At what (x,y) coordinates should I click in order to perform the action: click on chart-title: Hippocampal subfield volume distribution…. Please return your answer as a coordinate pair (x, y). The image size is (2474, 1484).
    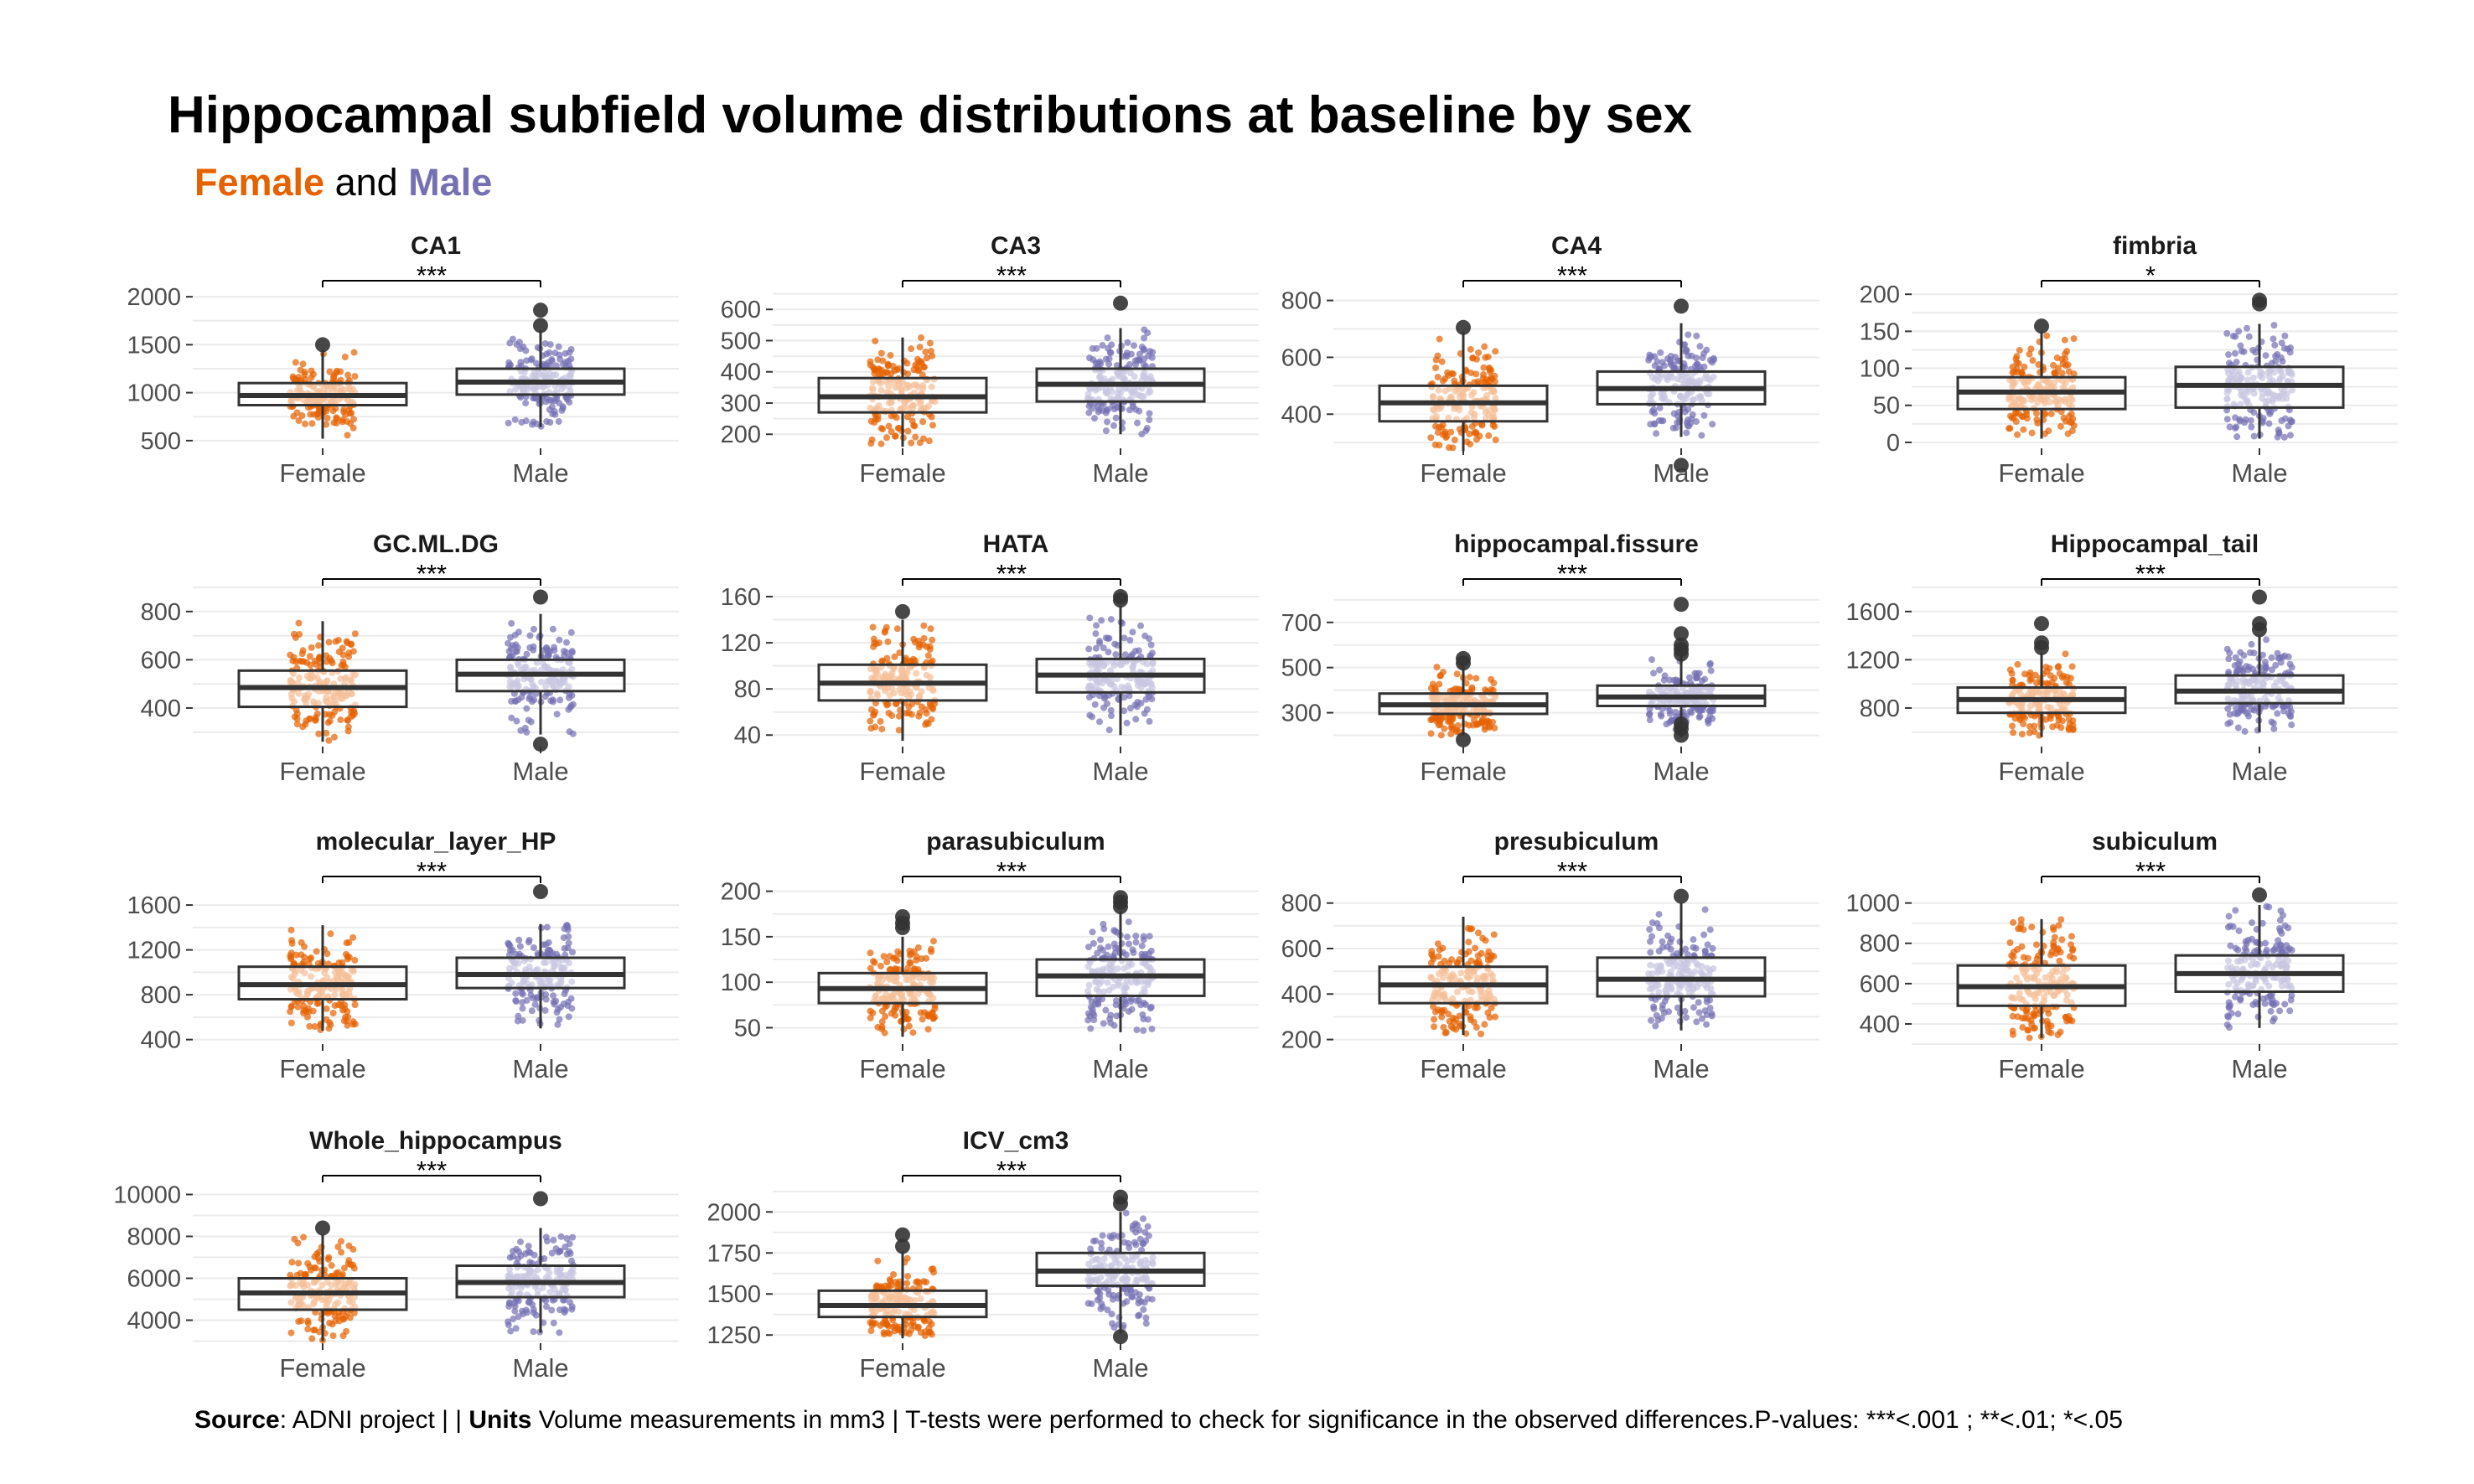
    Looking at the image, I should click on (931, 115).